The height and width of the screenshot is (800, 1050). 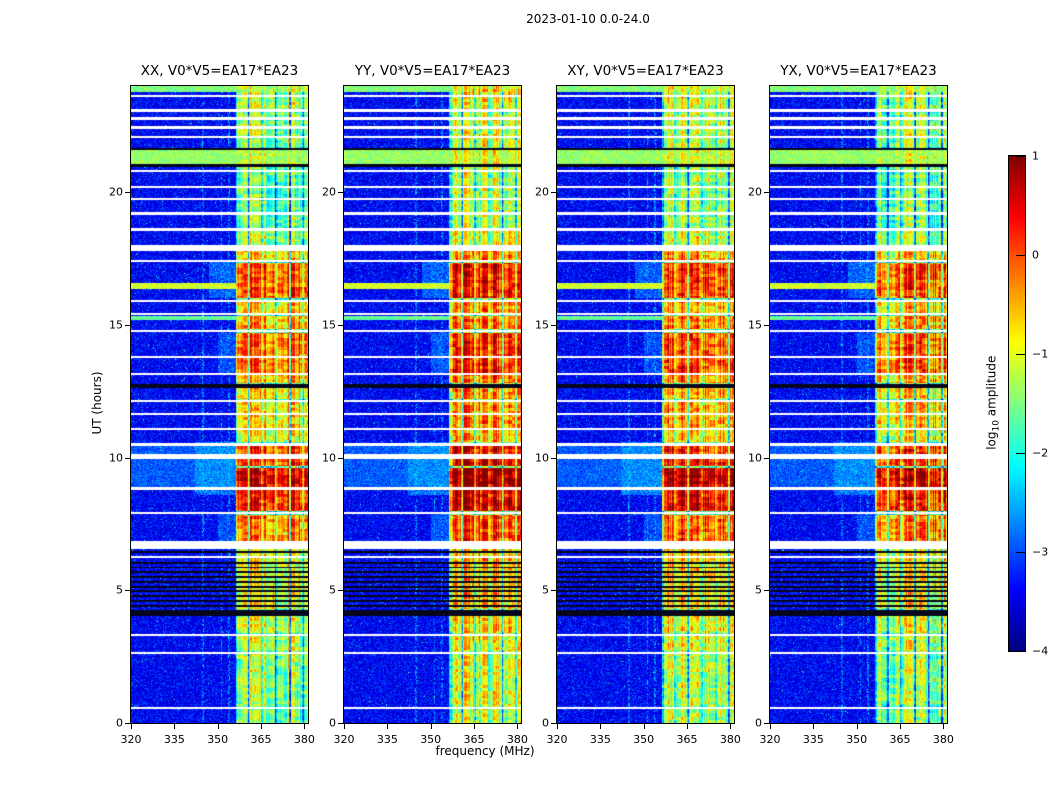 I want to click on panel-title-xy: XY, V0*V5=EA17*EA23, so click(x=645, y=71).